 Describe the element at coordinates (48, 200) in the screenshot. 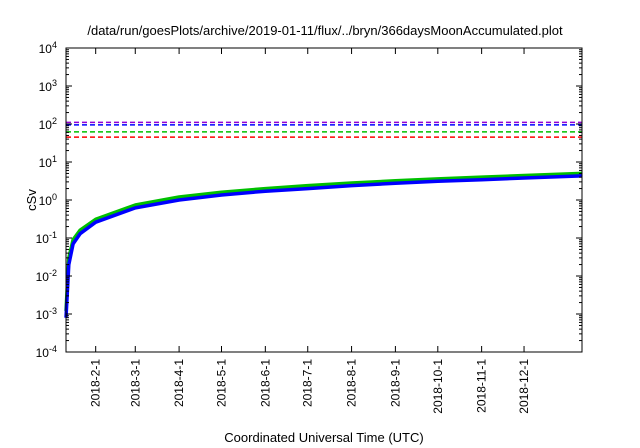

I see `y-tick-label: 10⁰` at that location.